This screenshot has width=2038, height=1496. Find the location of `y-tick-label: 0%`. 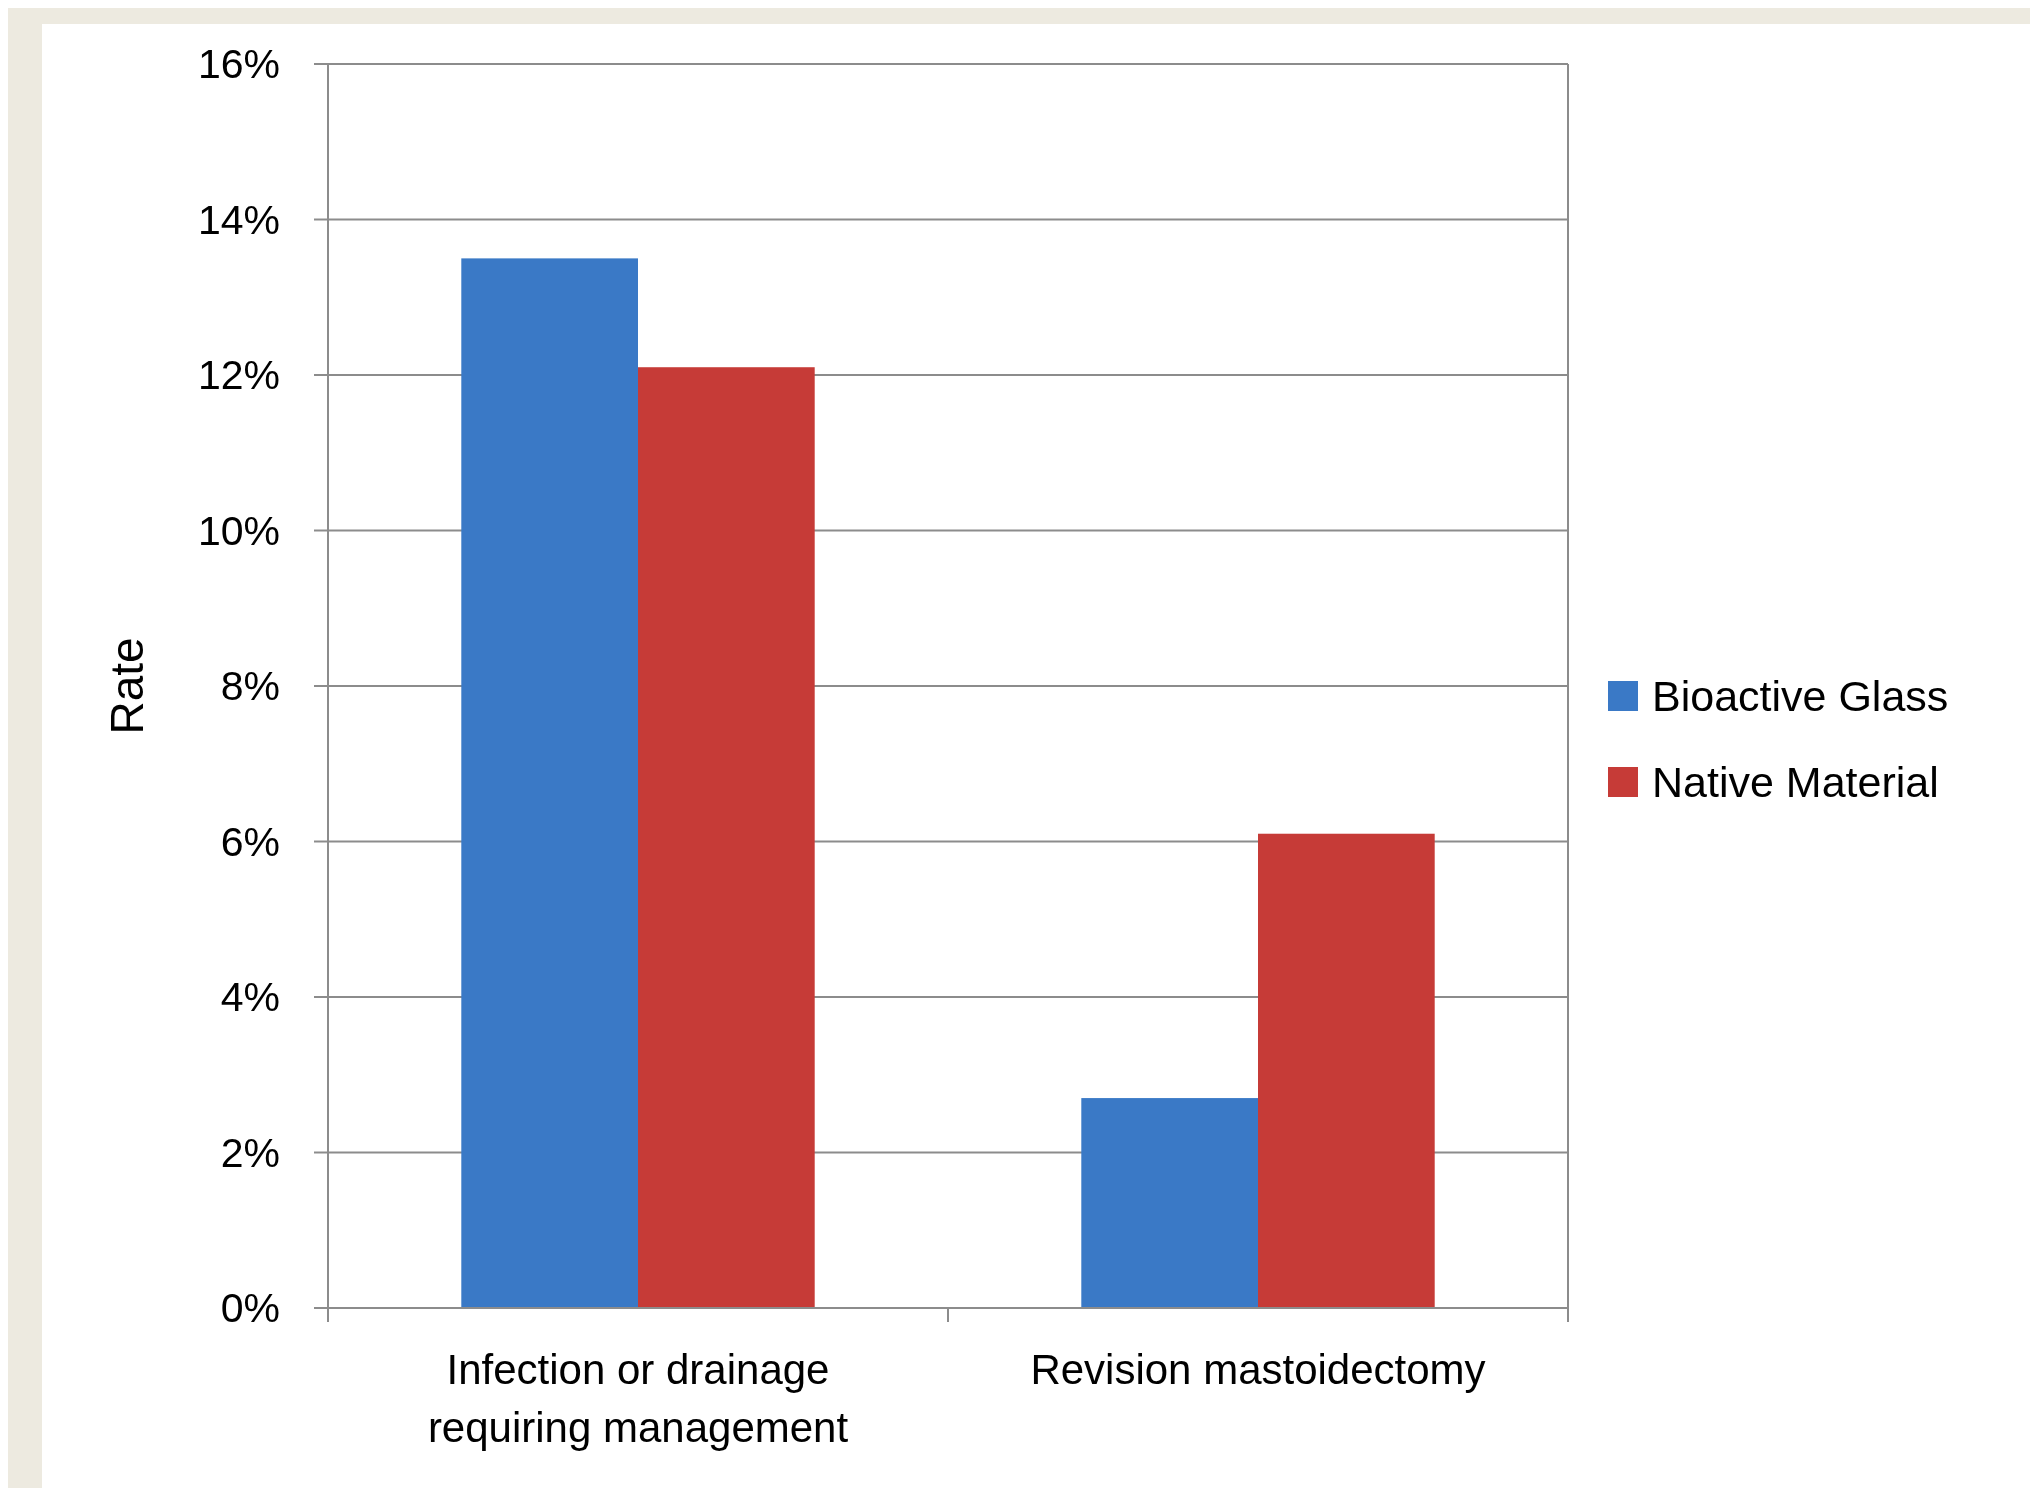

y-tick-label: 0% is located at coordinates (250, 1308).